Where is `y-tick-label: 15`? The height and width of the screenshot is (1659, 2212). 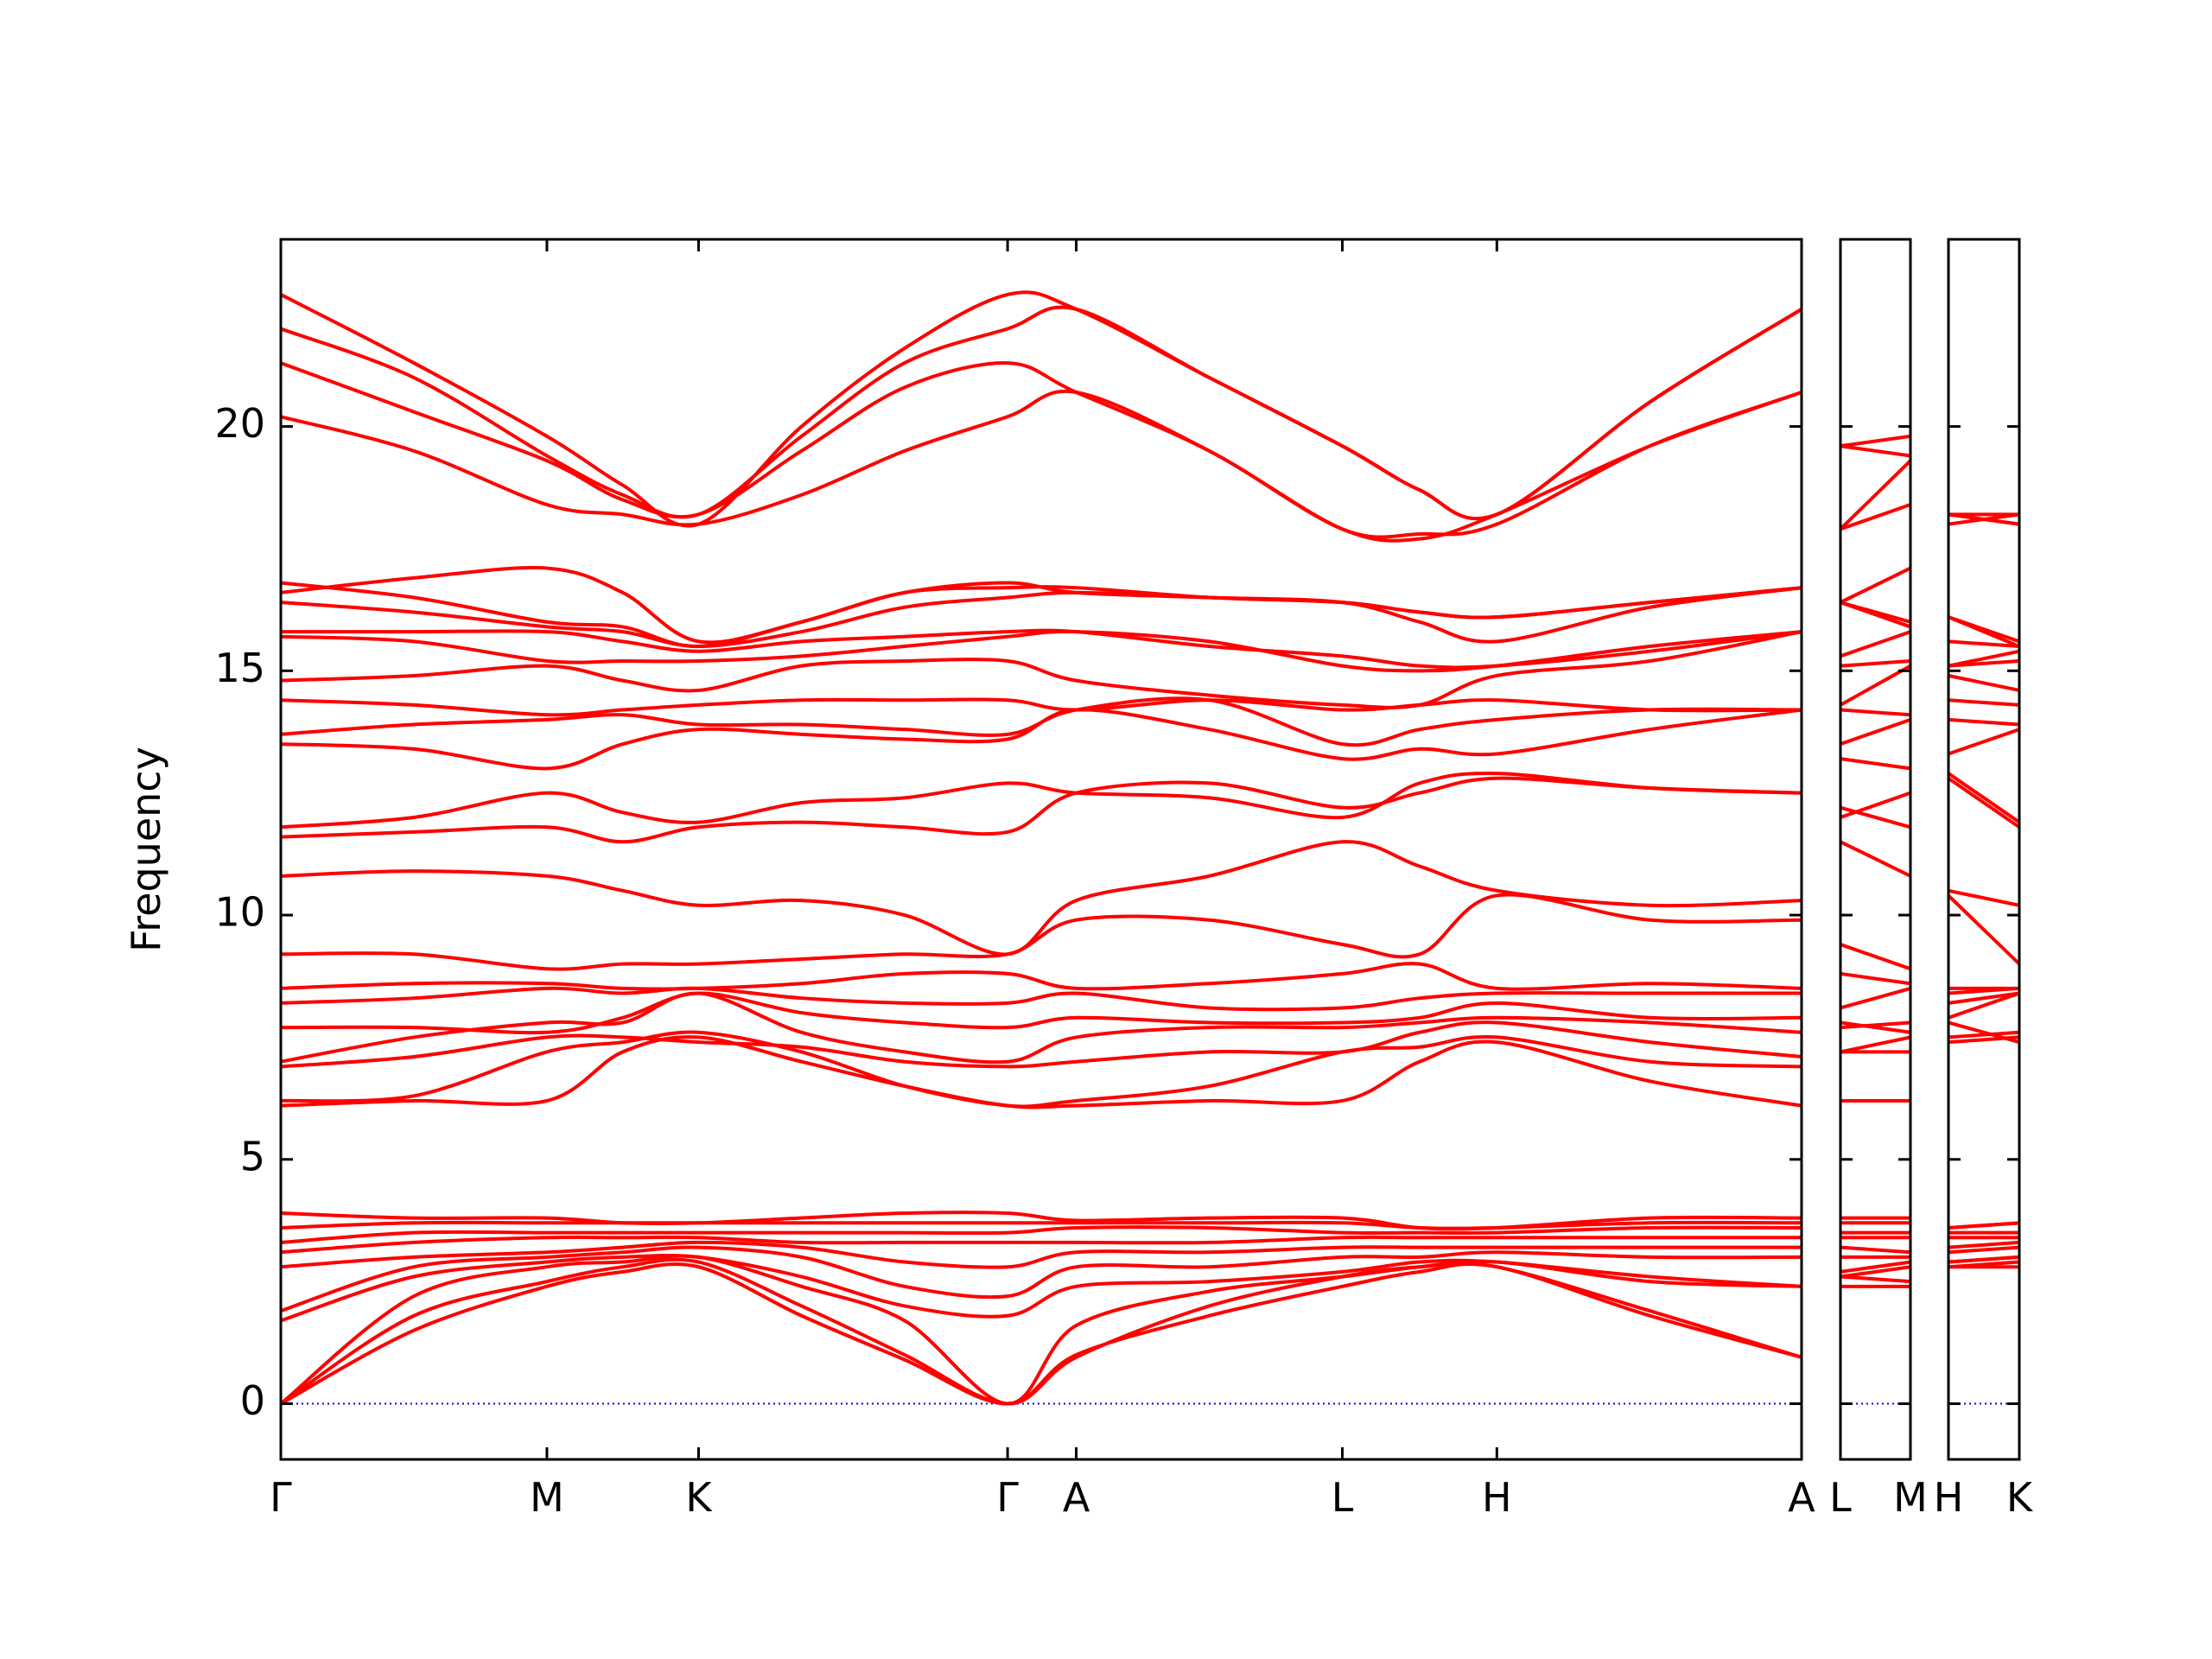
y-tick-label: 15 is located at coordinates (239, 668).